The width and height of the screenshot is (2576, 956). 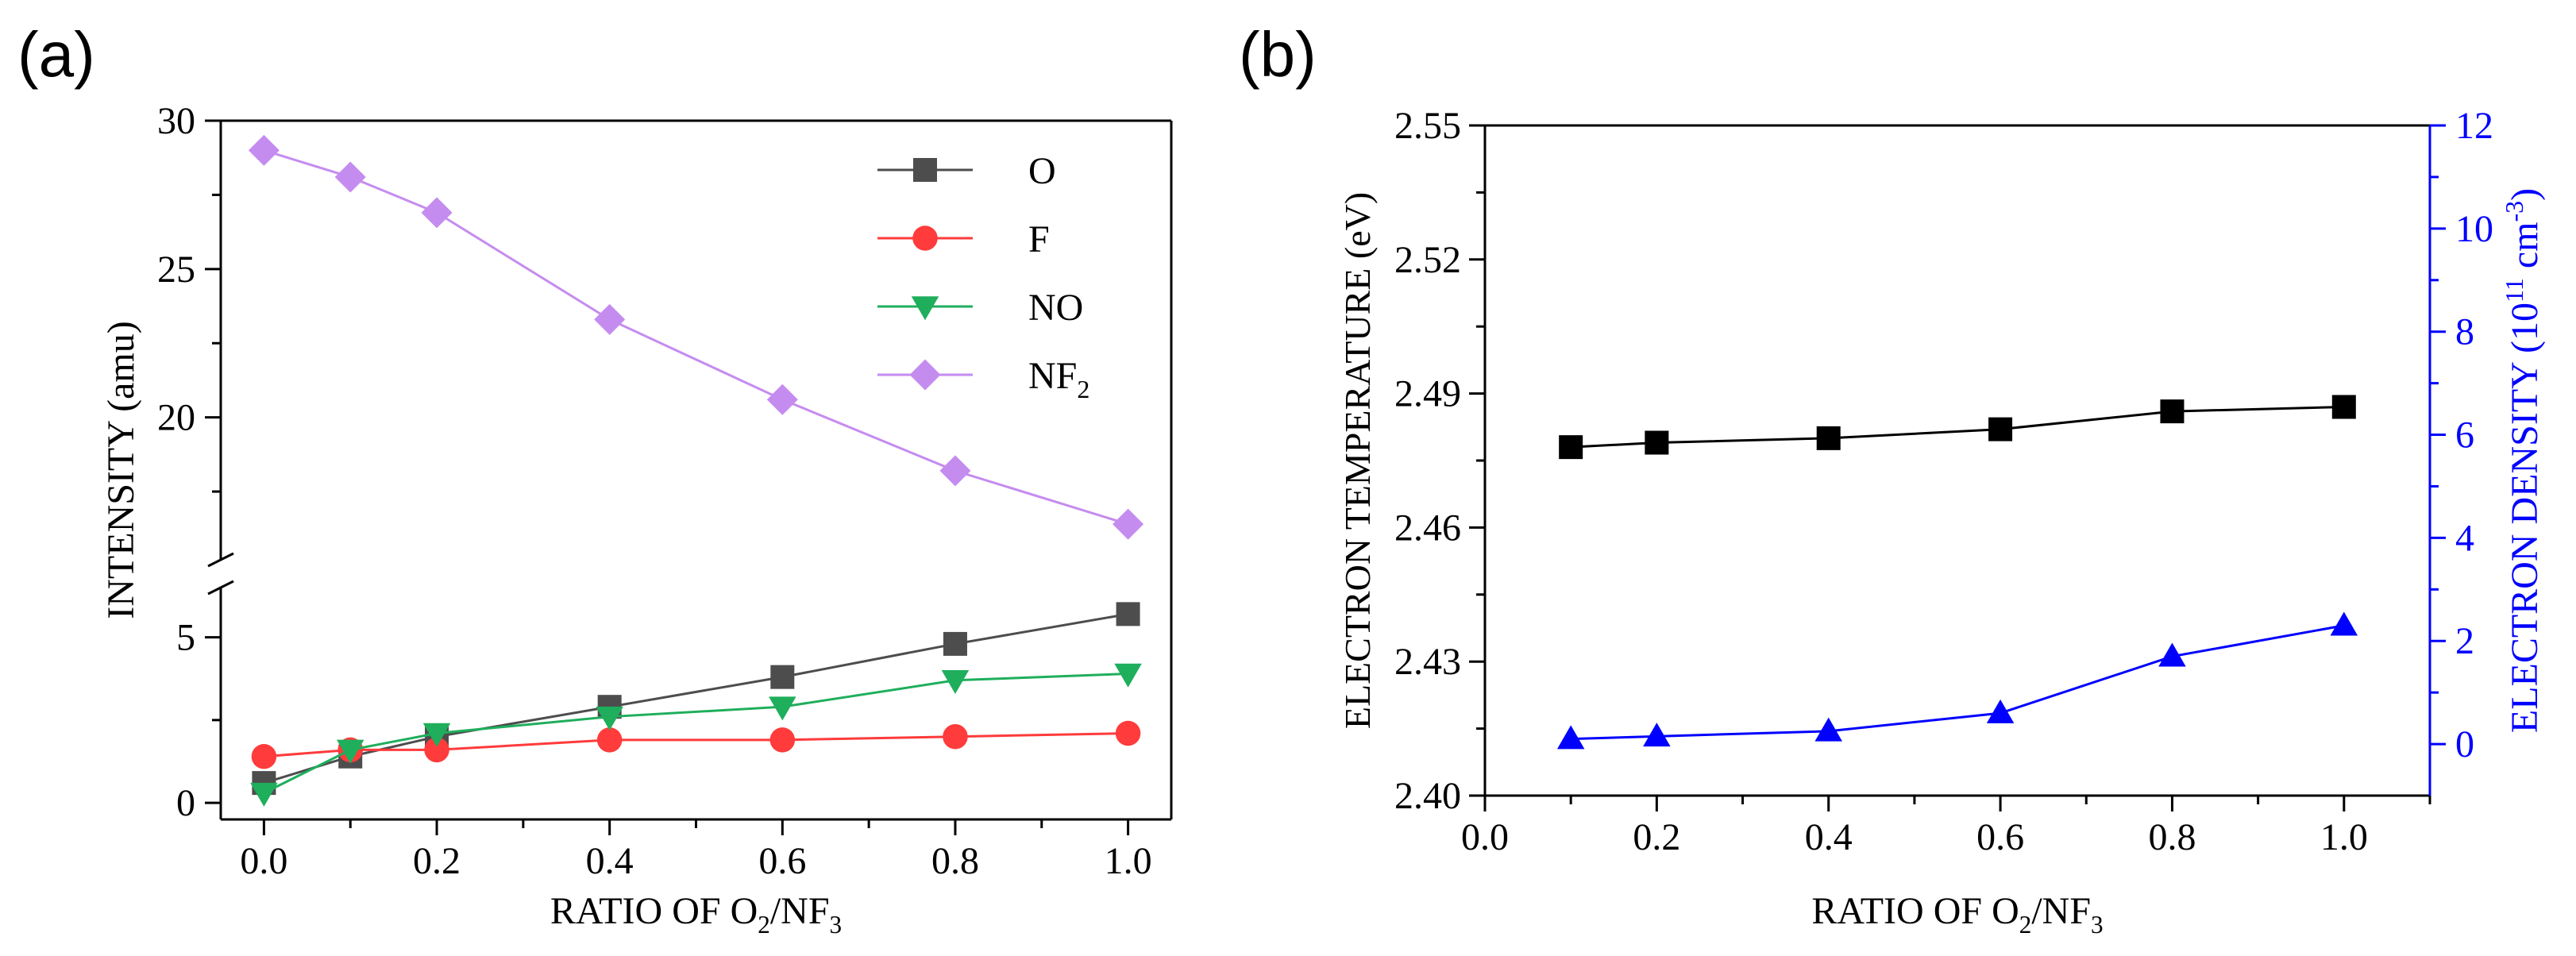 I want to click on panel-b-y-right-tick-label: 6, so click(x=2464, y=435).